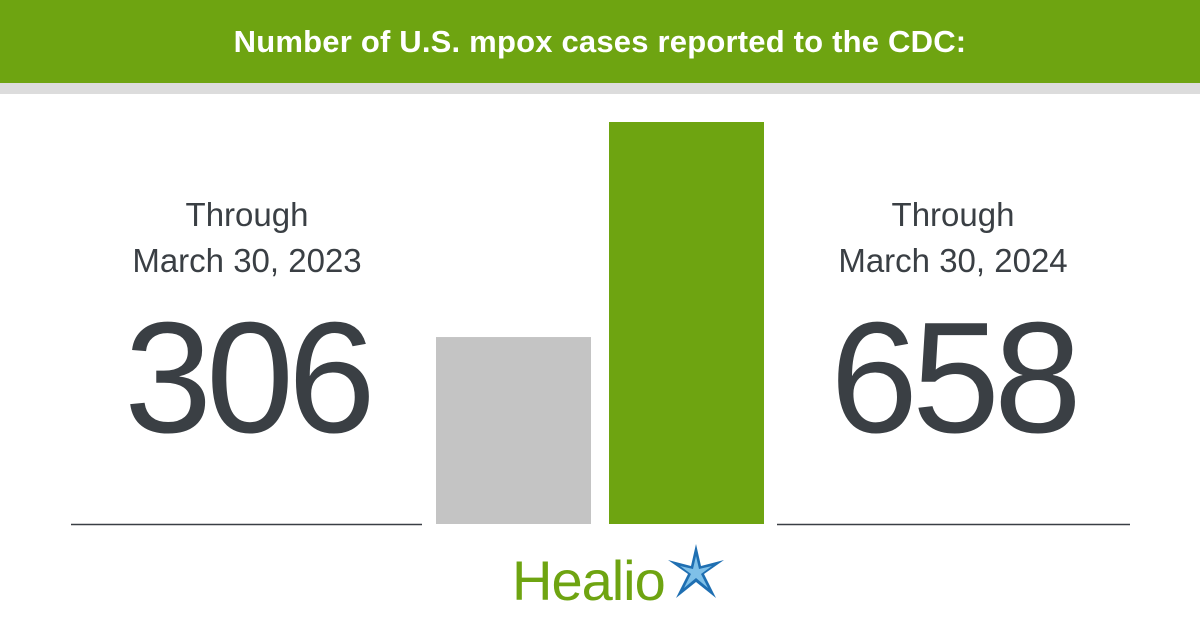 The width and height of the screenshot is (1200, 630). Describe the element at coordinates (250, 378) in the screenshot. I see `left-value: 306` at that location.